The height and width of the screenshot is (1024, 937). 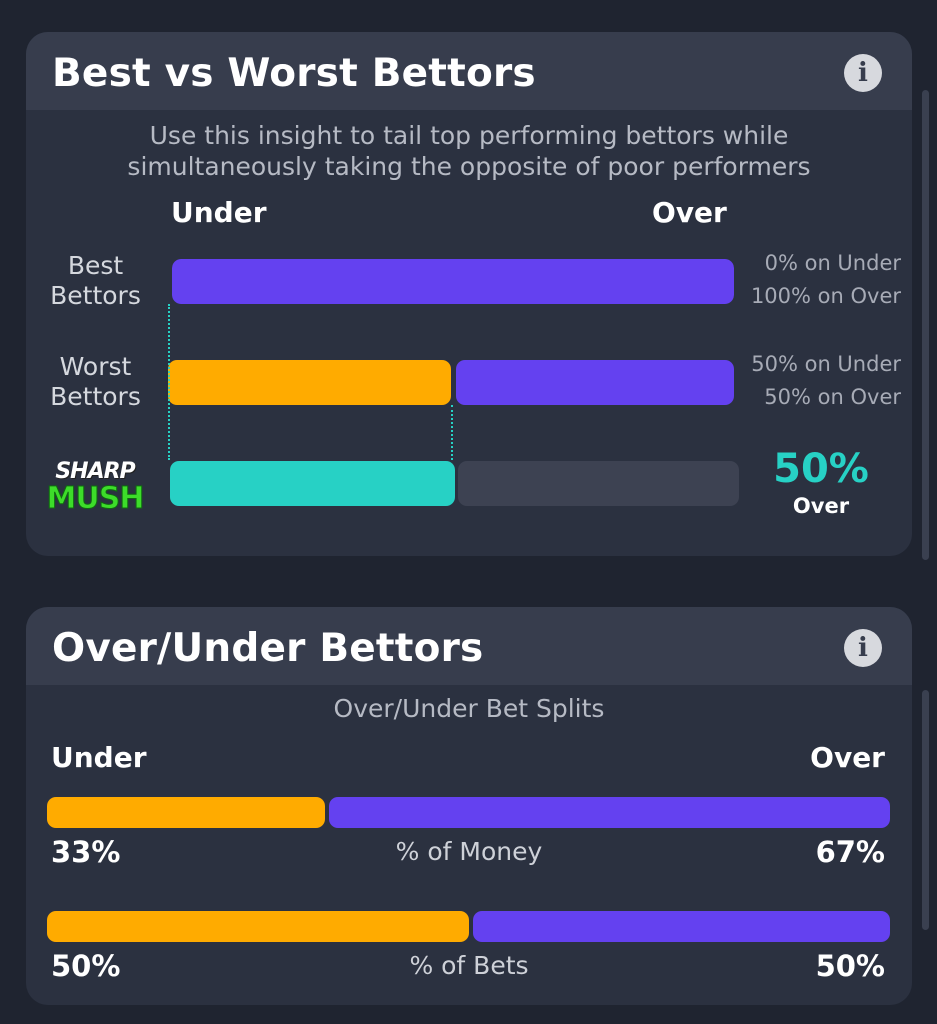 I want to click on sharp-mush-bar, so click(x=454, y=483).